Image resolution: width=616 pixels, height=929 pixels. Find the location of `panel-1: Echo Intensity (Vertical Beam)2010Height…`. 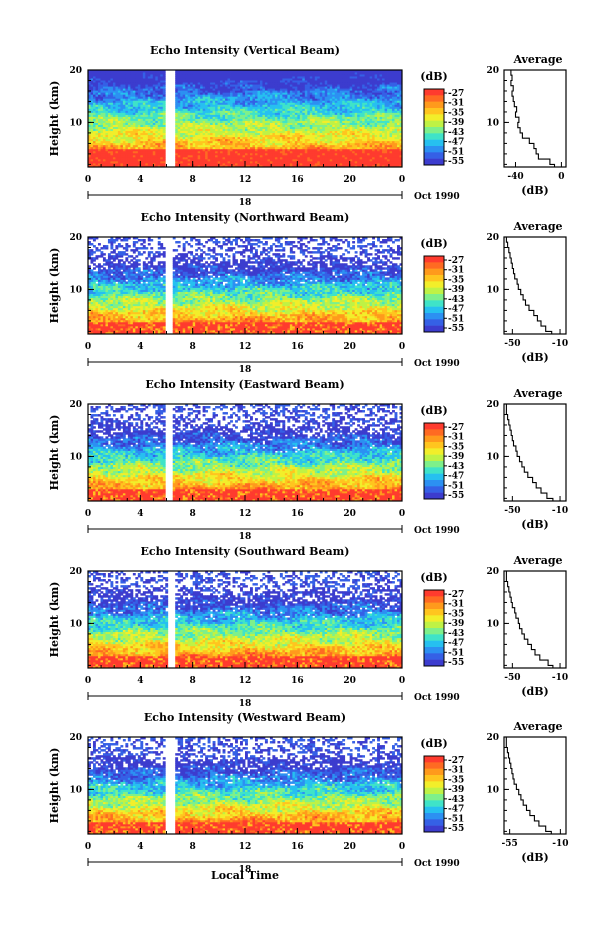

panel-1: Echo Intensity (Vertical Beam)2010Height… is located at coordinates (307, 126).